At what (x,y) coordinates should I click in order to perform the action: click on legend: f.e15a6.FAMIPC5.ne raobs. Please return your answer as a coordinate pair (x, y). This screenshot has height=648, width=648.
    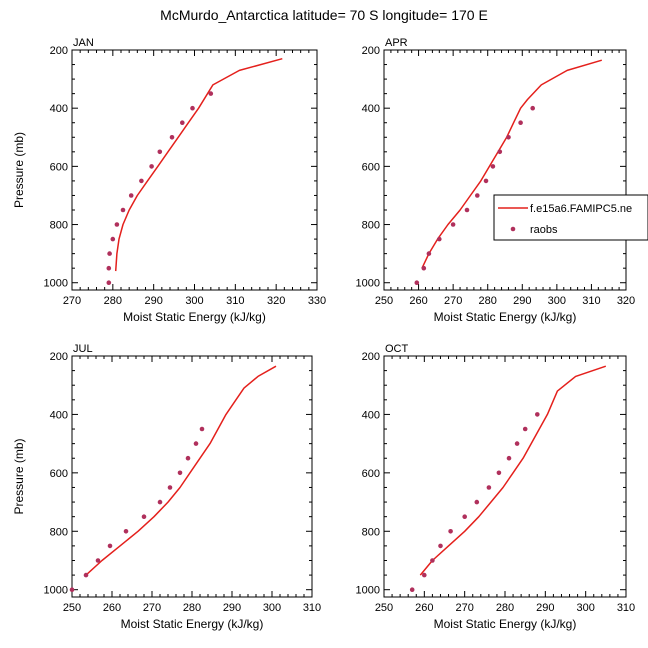
    Looking at the image, I should click on (570, 217).